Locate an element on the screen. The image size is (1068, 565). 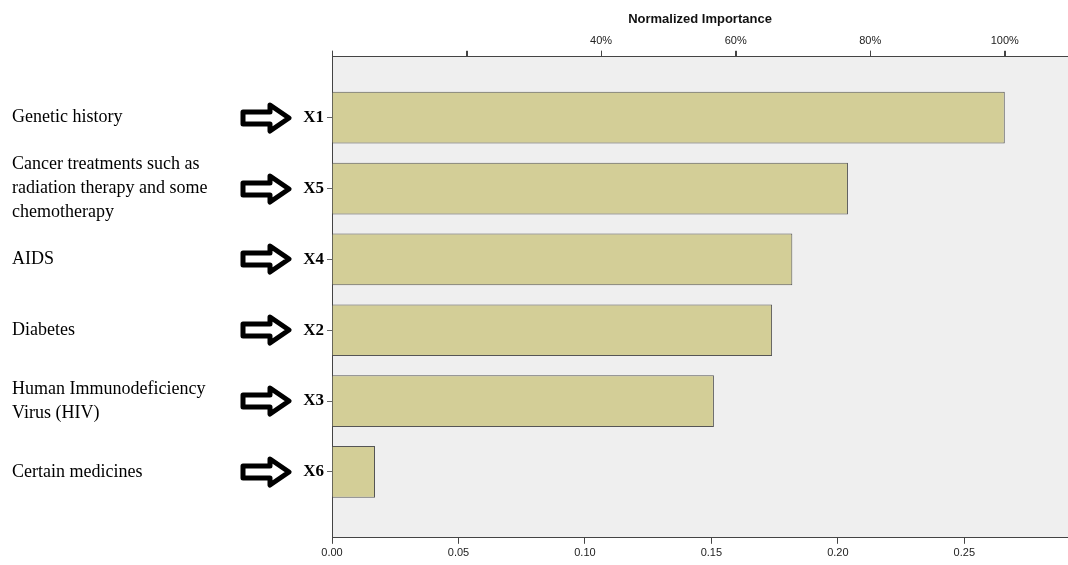
x-tick-label: 0.25 is located at coordinates (964, 552).